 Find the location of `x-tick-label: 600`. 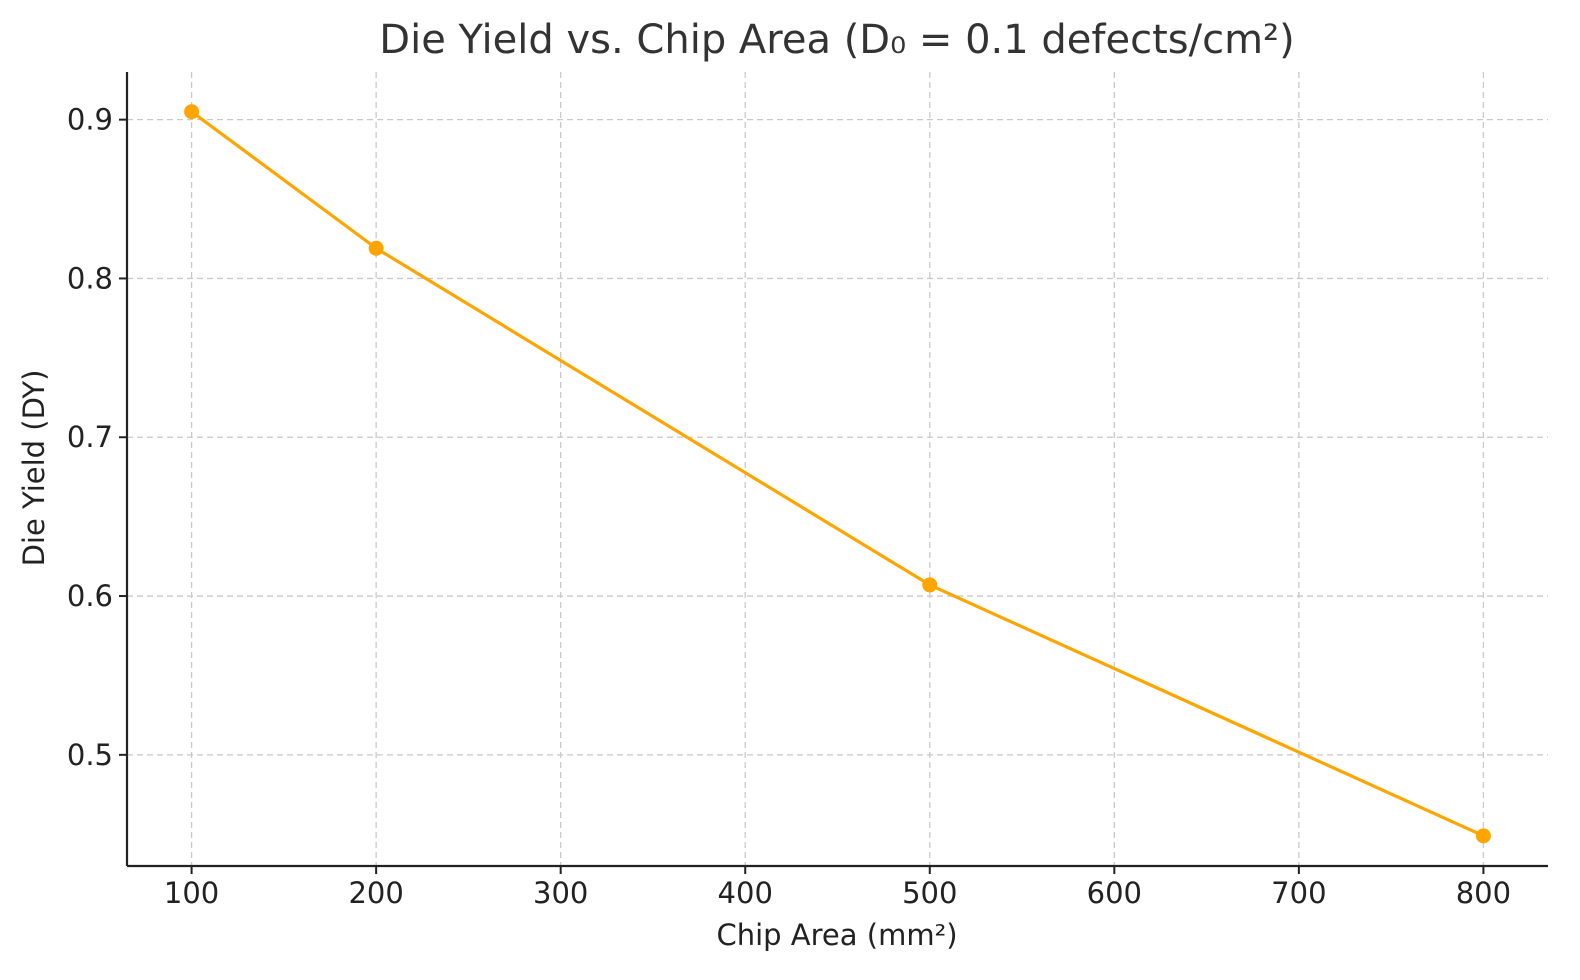

x-tick-label: 600 is located at coordinates (1114, 893).